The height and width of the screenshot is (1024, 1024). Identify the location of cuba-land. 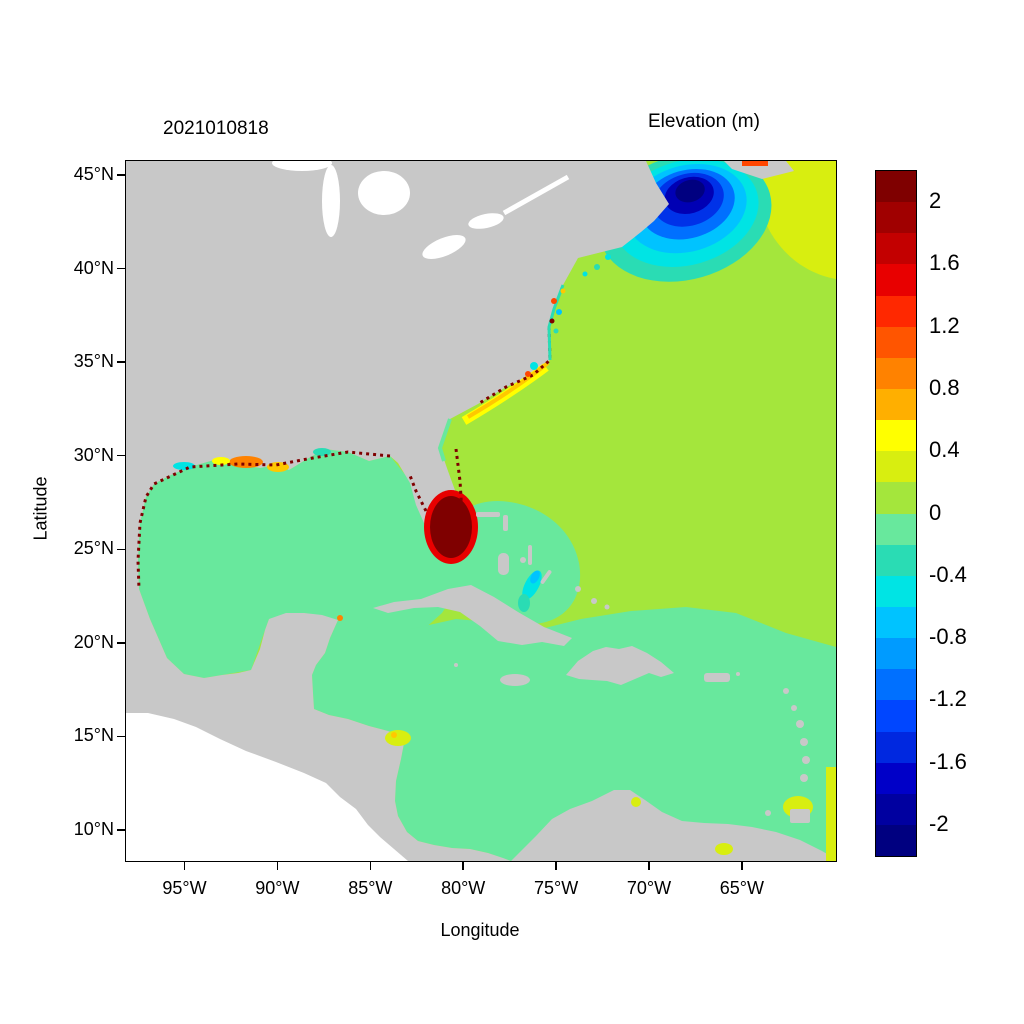
(472, 615).